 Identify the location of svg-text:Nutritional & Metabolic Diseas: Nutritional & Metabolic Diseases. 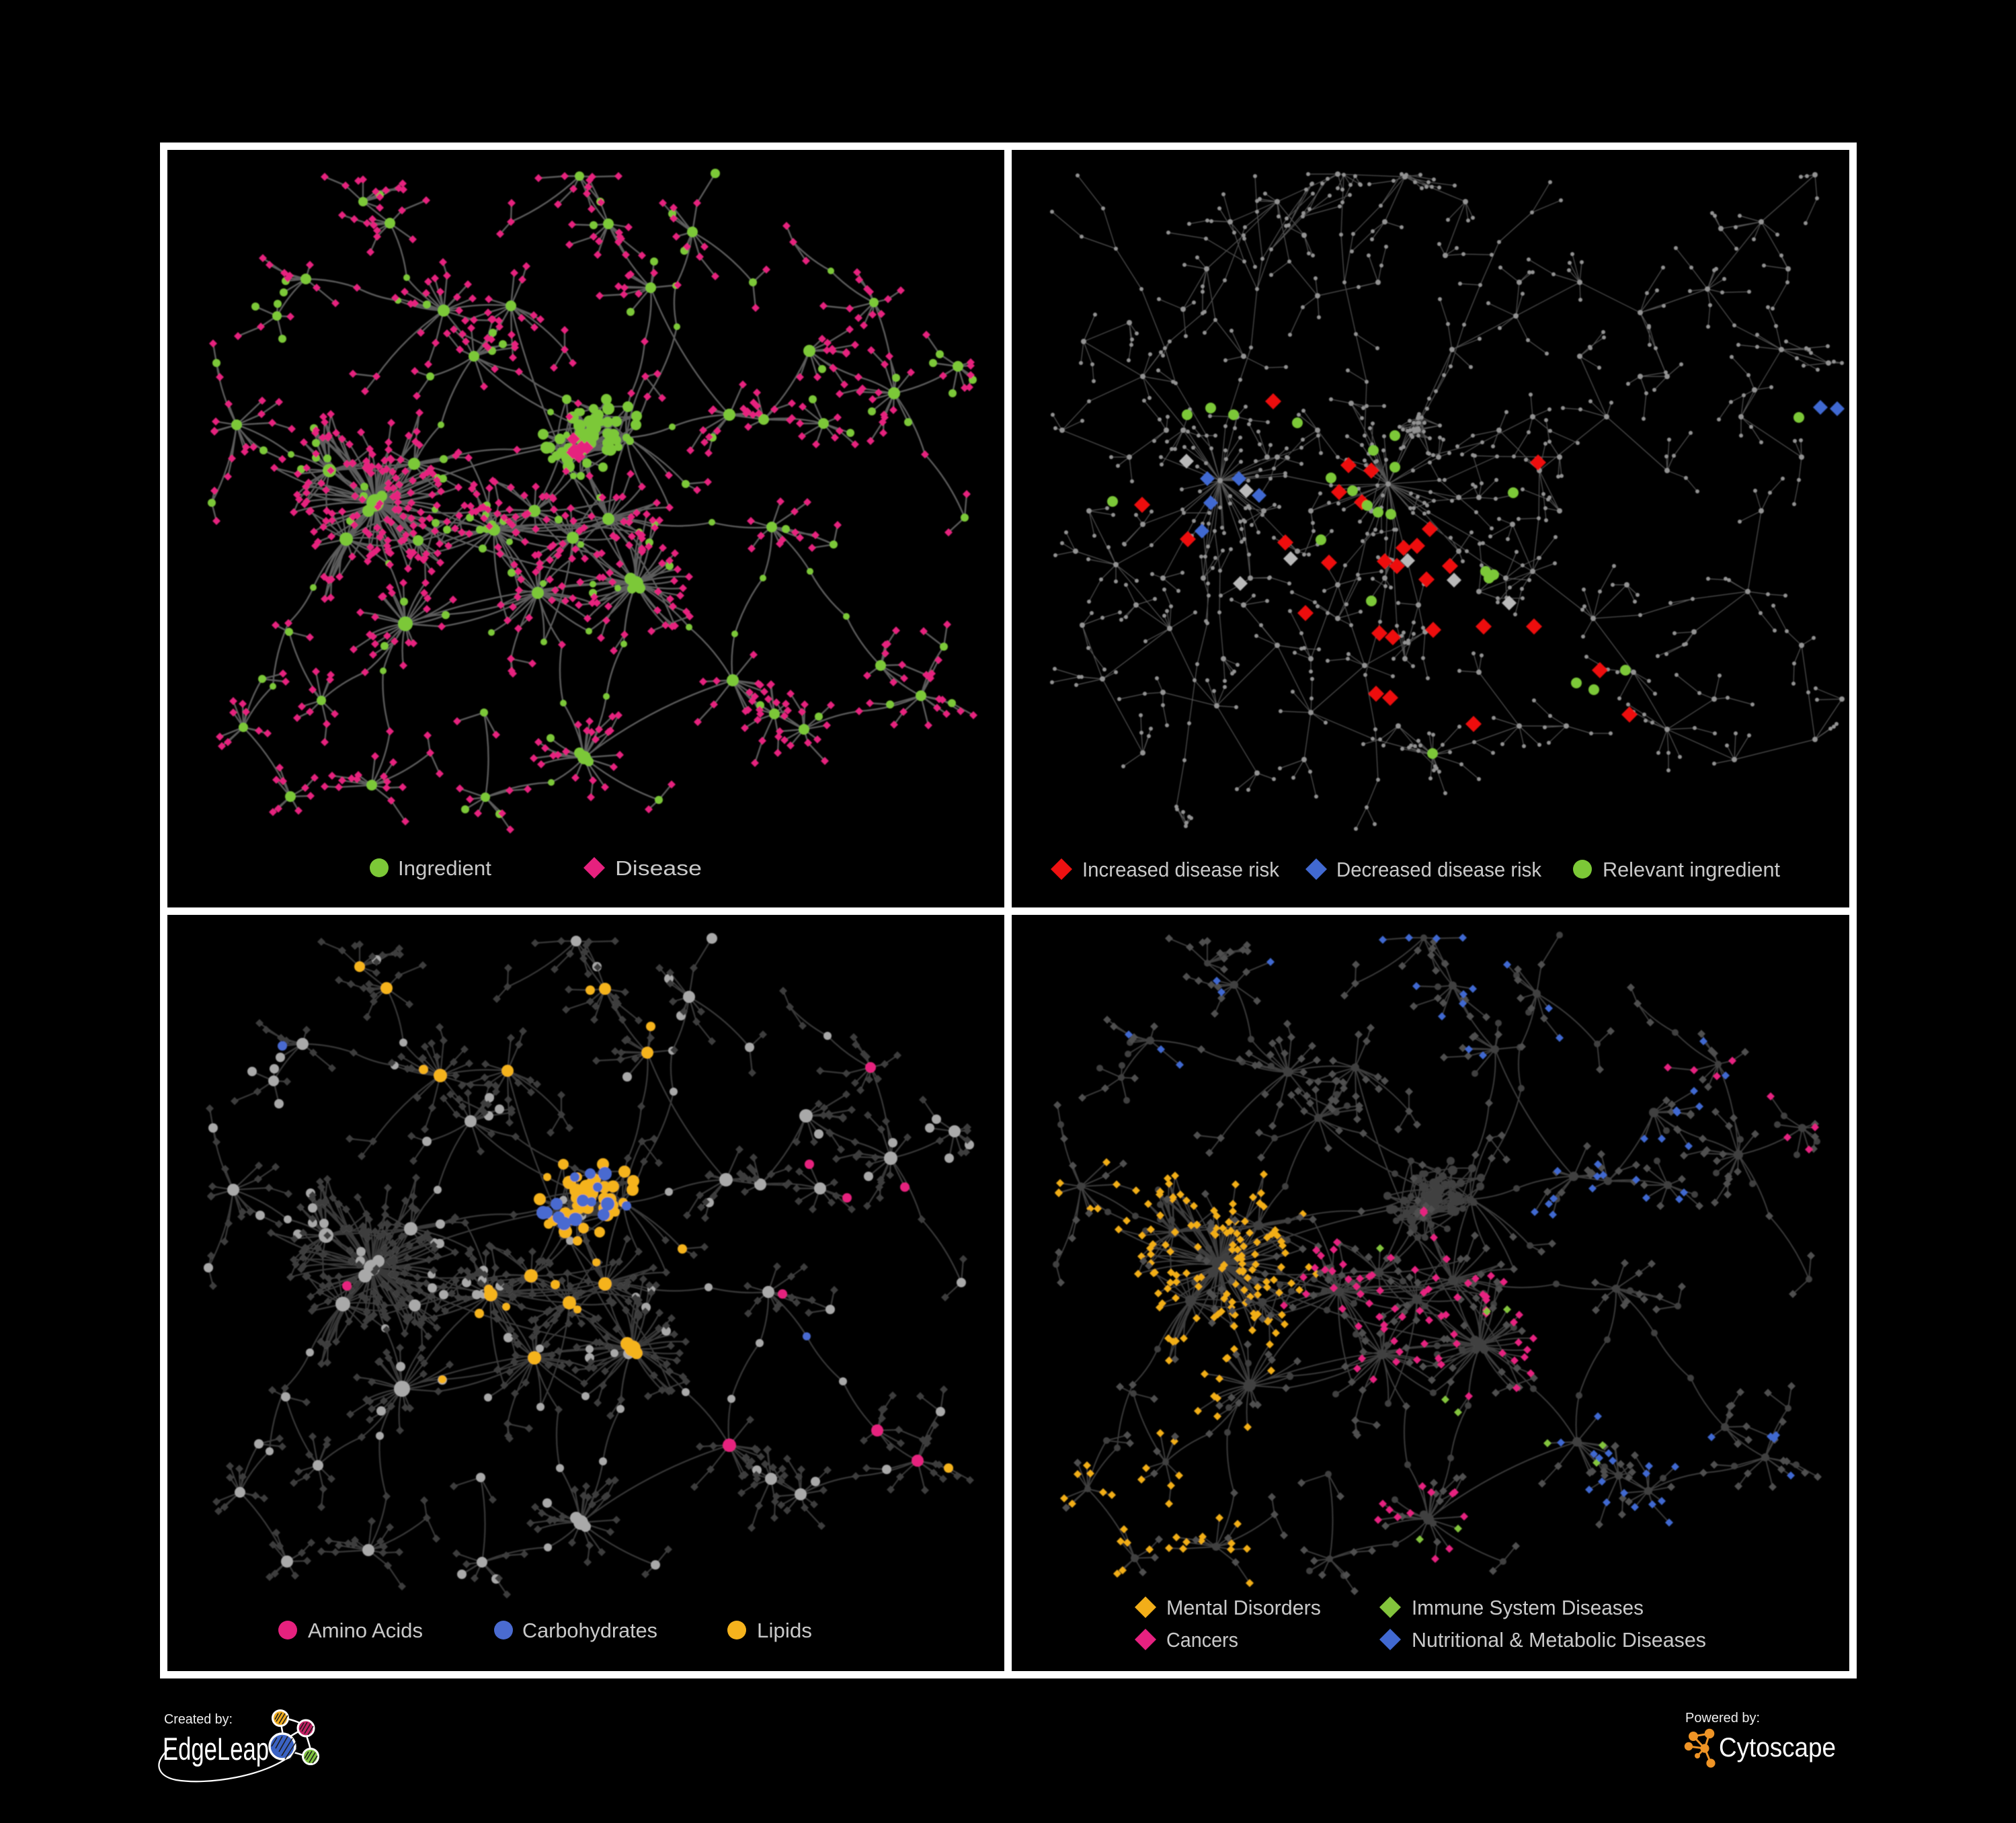
(1559, 1640).